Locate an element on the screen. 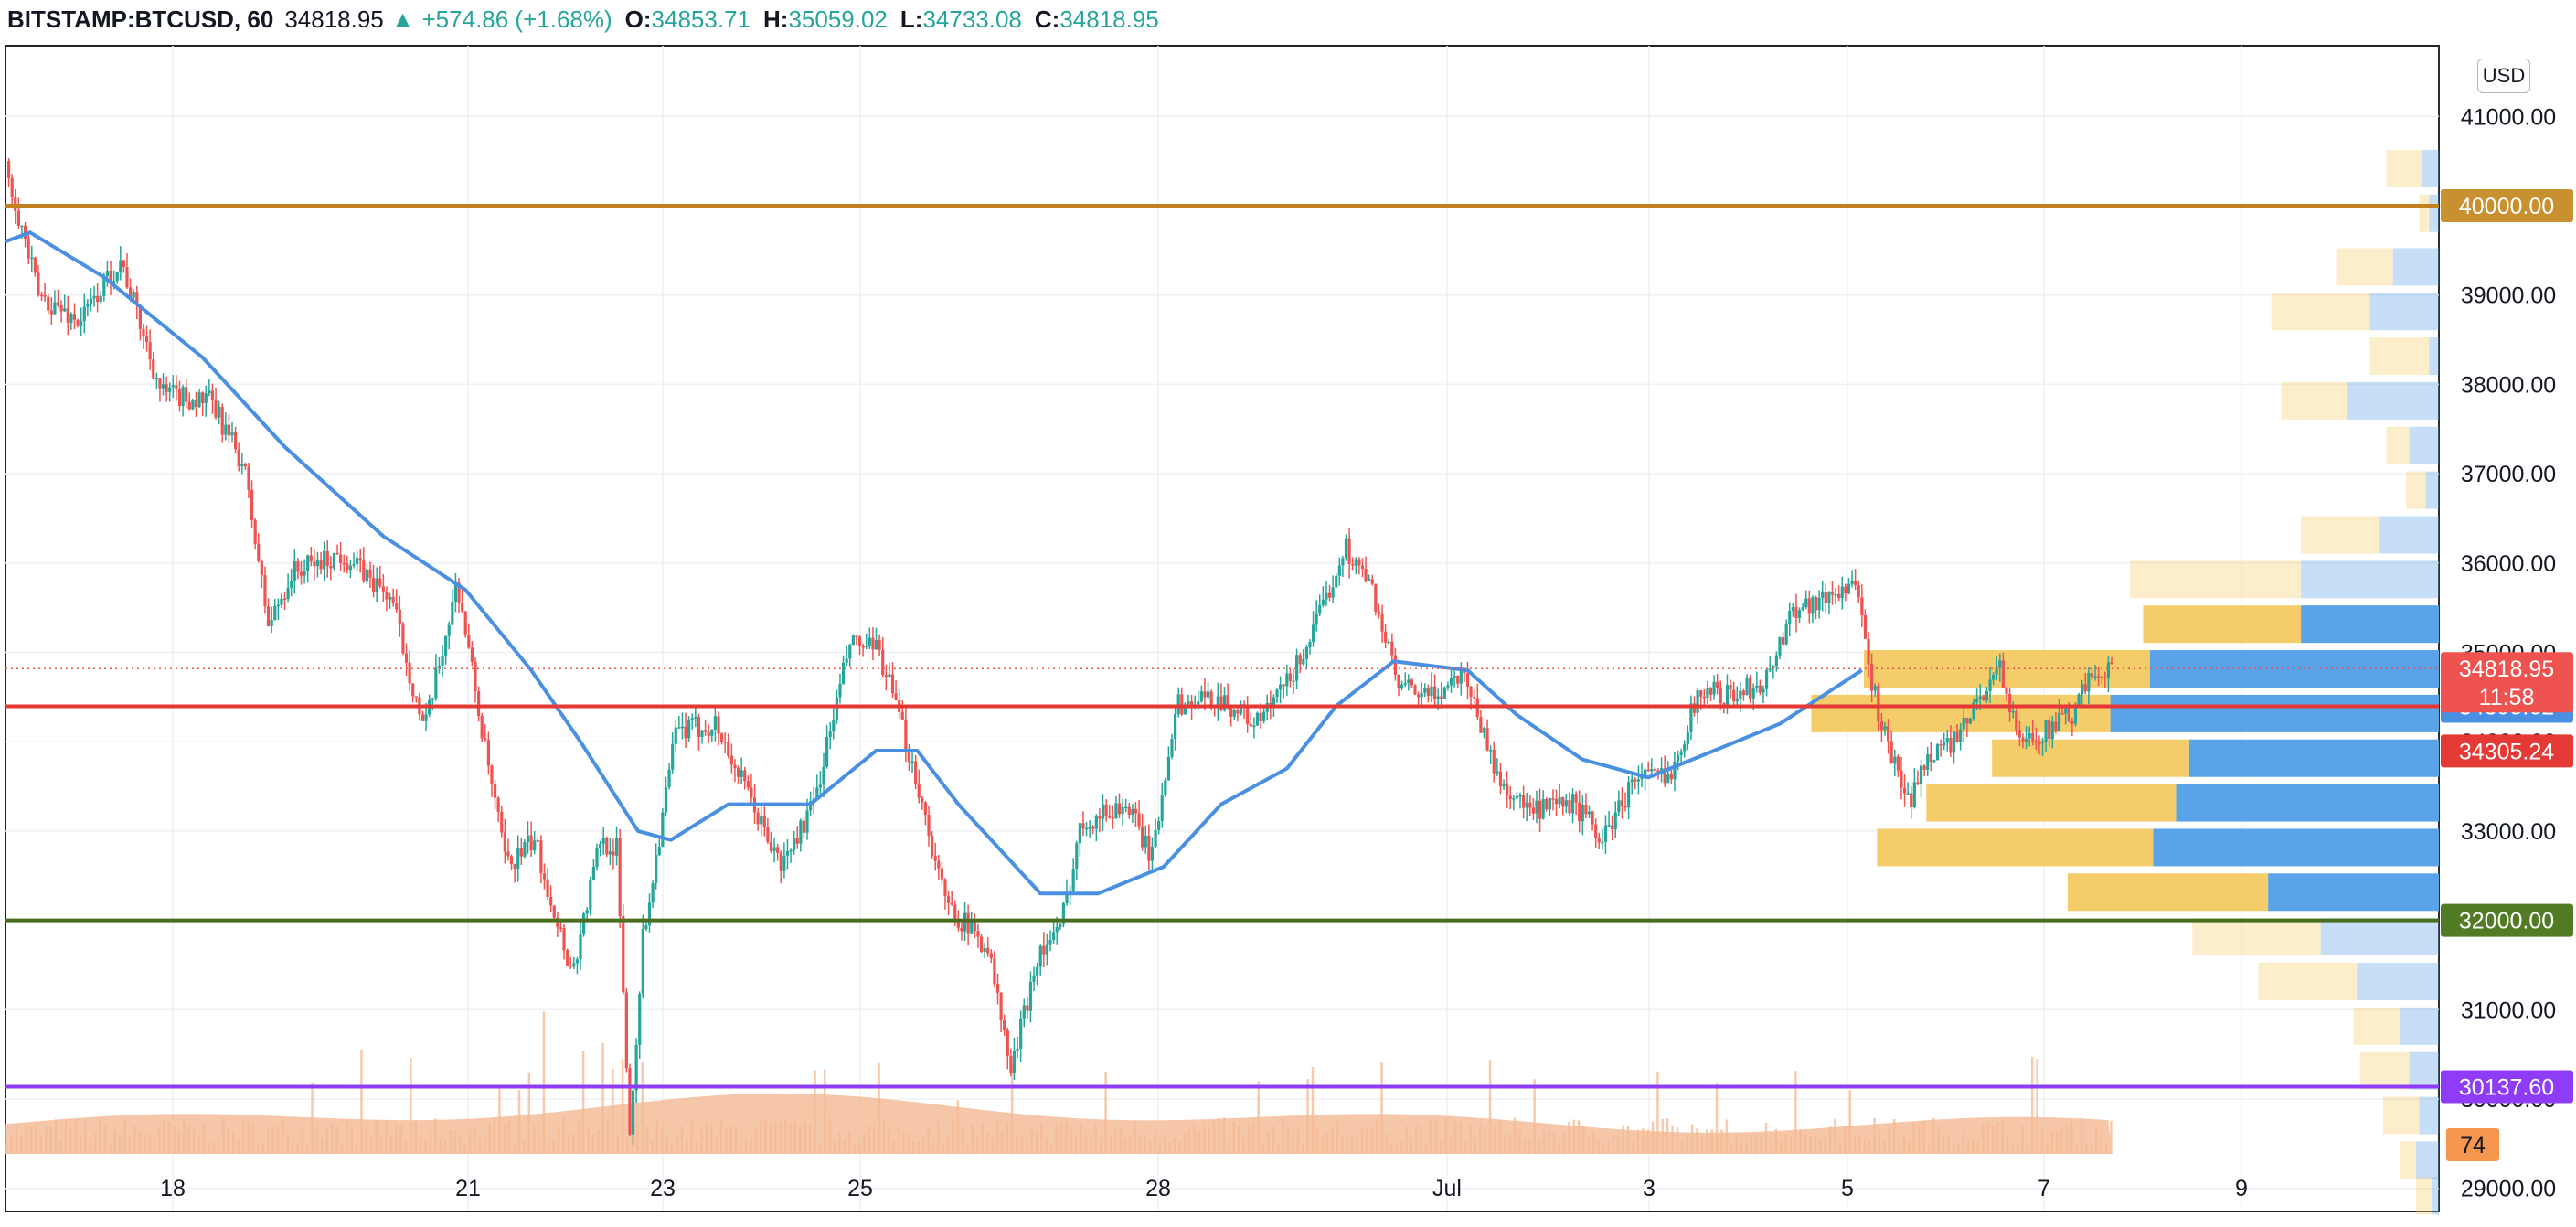 This screenshot has height=1227, width=2576. currency-button: USD is located at coordinates (2503, 76).